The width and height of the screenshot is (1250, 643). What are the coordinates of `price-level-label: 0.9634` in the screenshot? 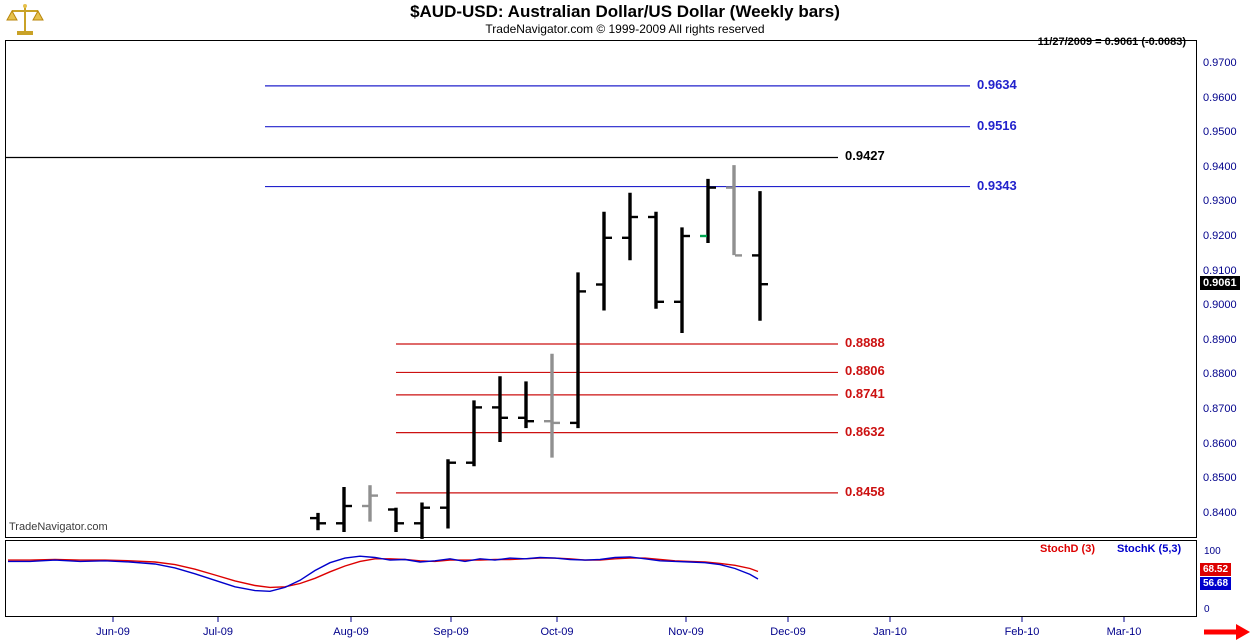 It's located at (997, 84).